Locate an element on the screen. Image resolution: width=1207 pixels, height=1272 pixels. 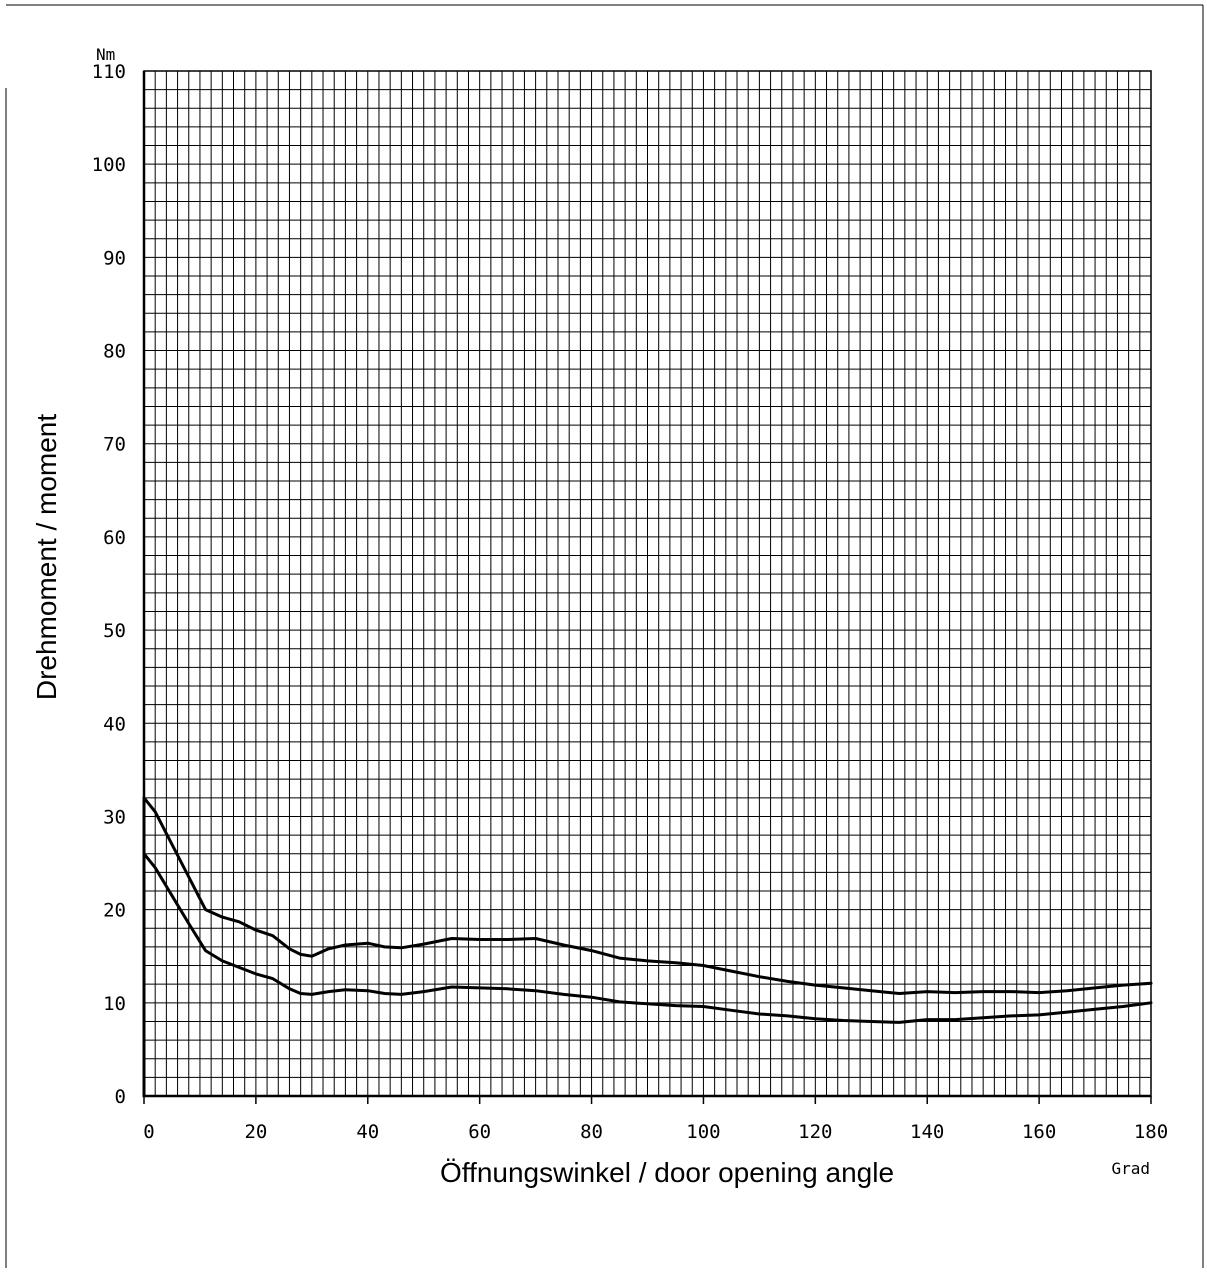
x-tick-label: 40 is located at coordinates (367, 1132).